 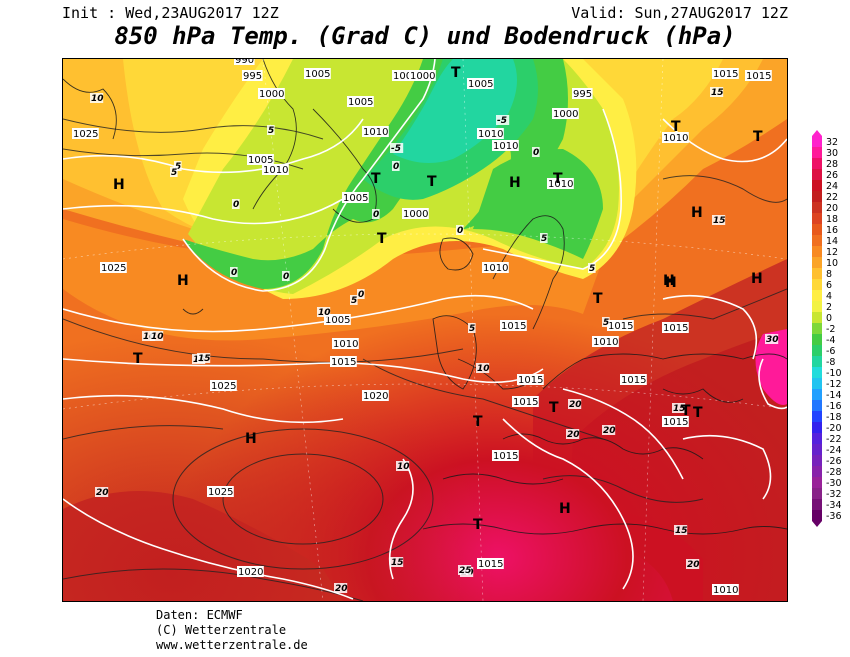 What do you see at coordinates (834, 461) in the screenshot?
I see `legend-label: -26` at bounding box center [834, 461].